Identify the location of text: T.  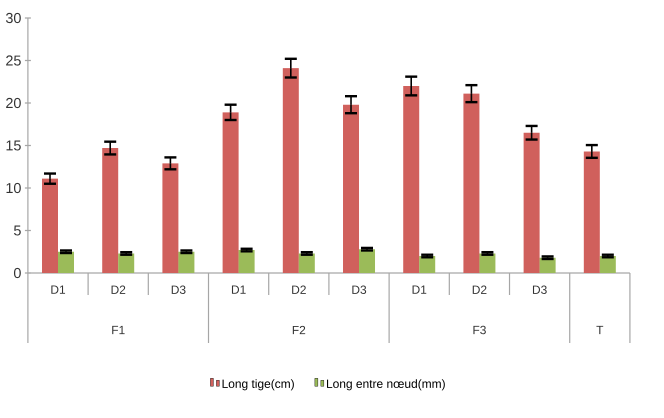
(600, 330).